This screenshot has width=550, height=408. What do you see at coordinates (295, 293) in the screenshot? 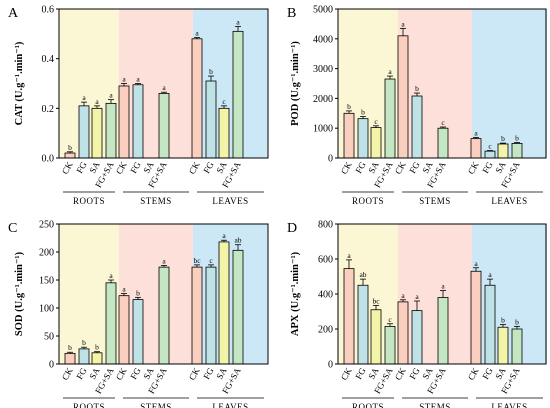
I see `y-axis-label: APX (U.g⁻¹.min⁻¹)` at bounding box center [295, 293].